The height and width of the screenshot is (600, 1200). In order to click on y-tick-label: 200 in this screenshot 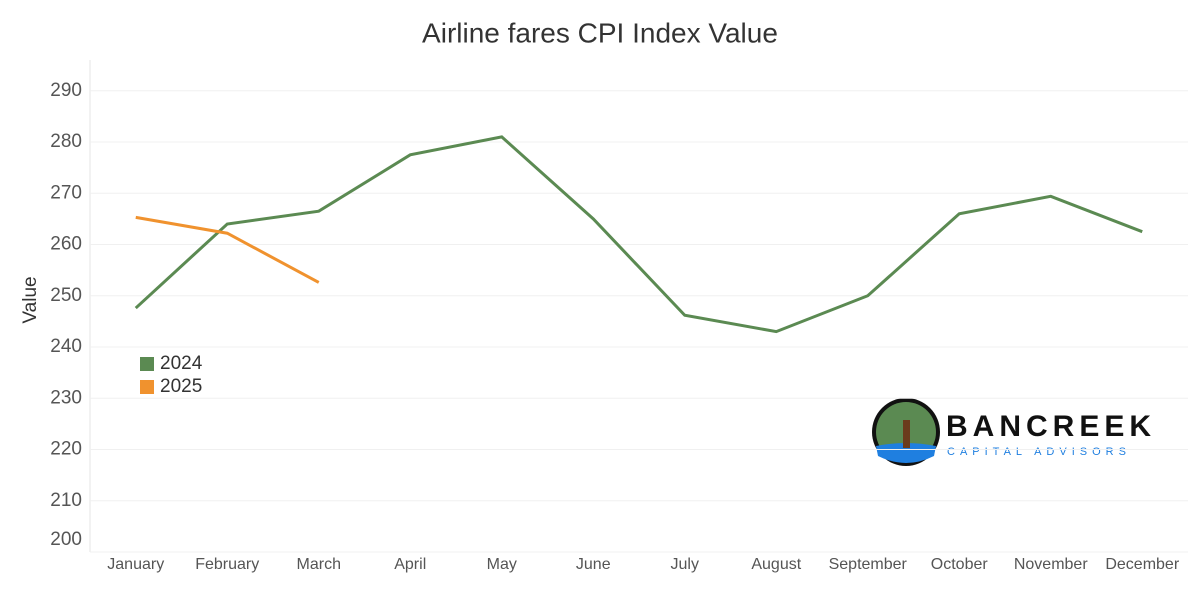, I will do `click(66, 539)`.